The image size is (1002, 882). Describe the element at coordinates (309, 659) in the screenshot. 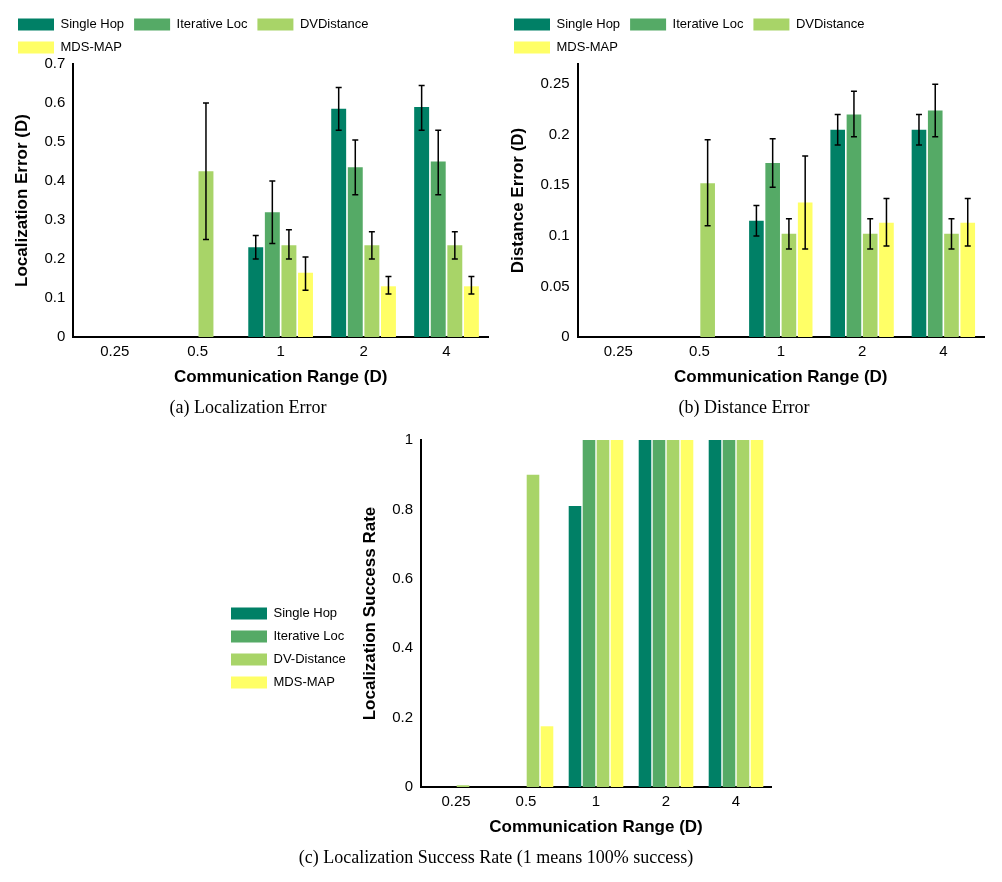

I see `legend-label: DV-Distance` at that location.